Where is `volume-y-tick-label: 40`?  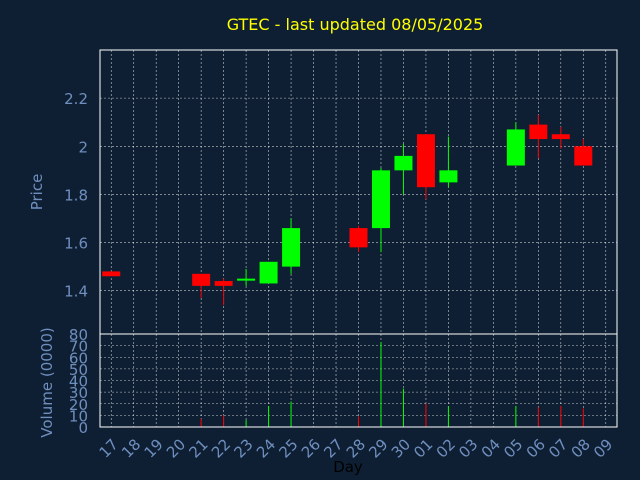
volume-y-tick-label: 40 is located at coordinates (78, 382).